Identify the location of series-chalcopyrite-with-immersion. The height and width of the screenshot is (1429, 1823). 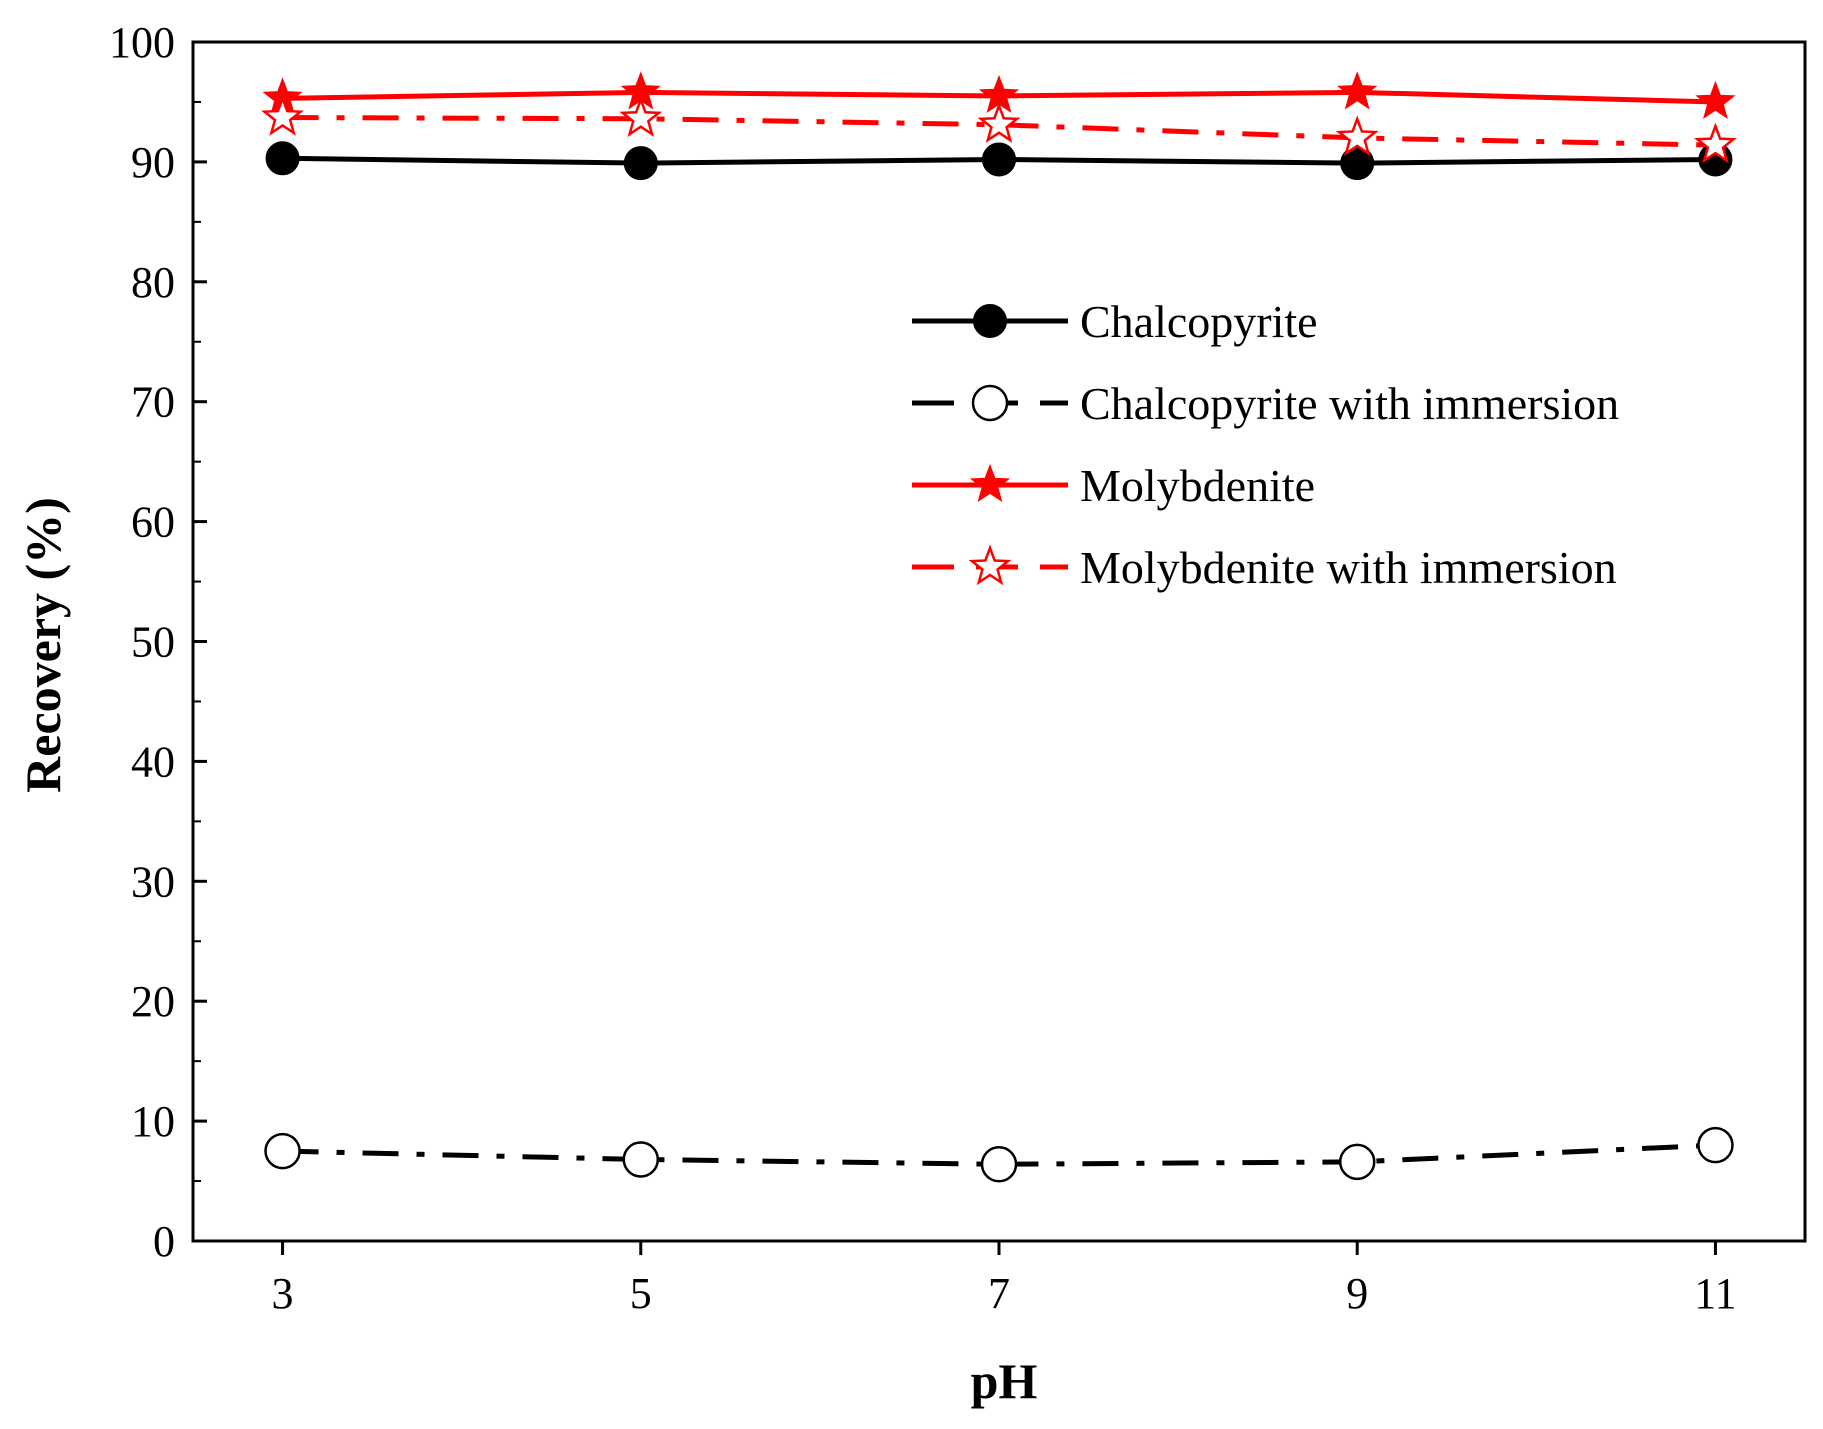
(999, 1154).